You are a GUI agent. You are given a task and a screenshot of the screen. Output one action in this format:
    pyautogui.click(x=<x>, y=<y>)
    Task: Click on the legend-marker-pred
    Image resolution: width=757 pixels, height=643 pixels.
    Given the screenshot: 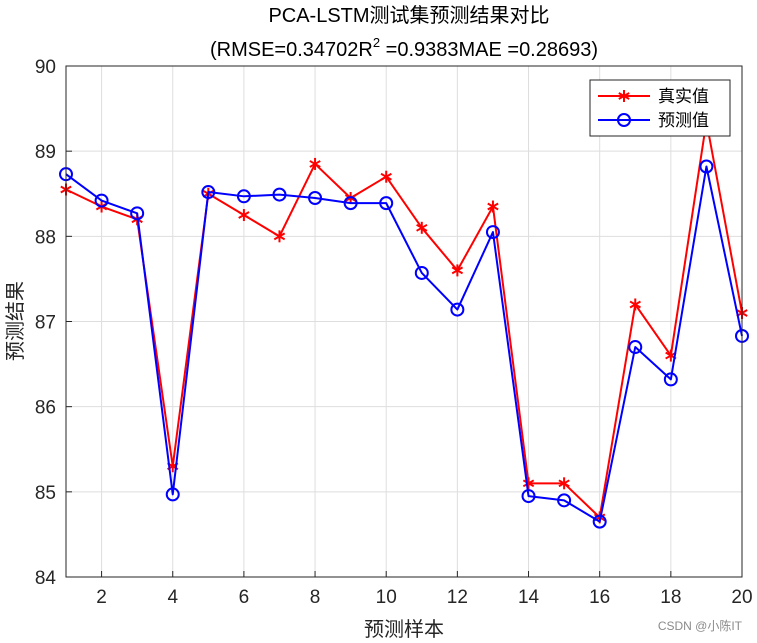 What is the action you would take?
    pyautogui.click(x=624, y=120)
    